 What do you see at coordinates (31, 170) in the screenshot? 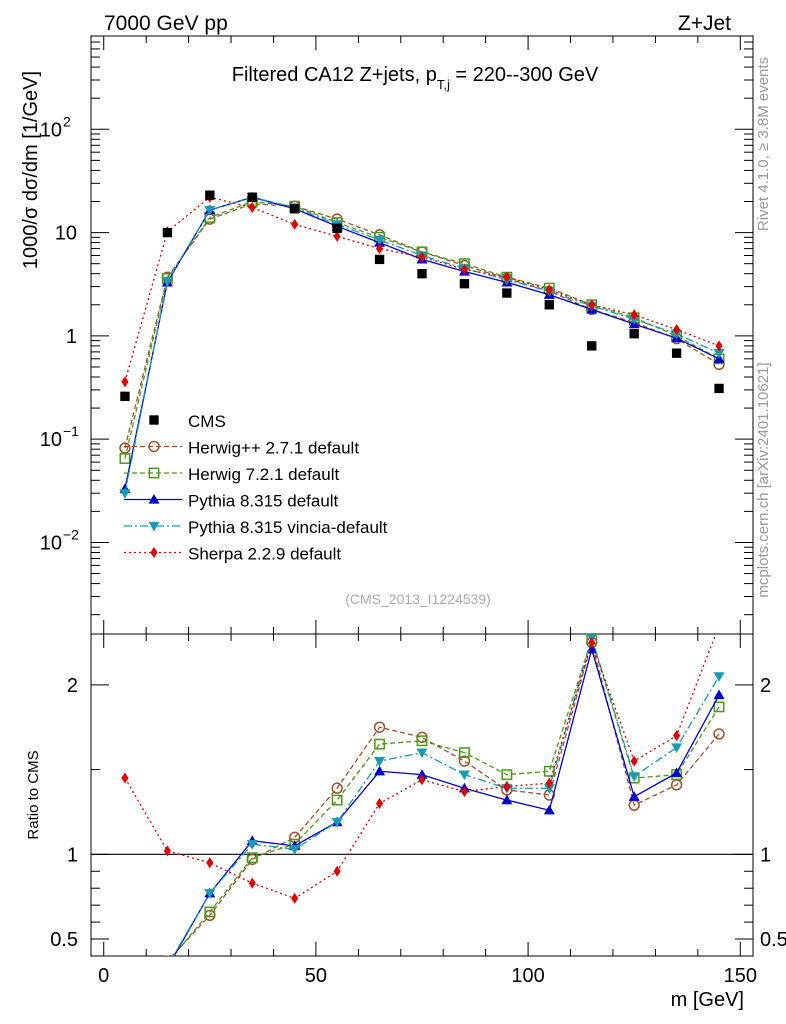
I see `y-axis-label: 1000/σ dσ/dm [1/GeV]` at bounding box center [31, 170].